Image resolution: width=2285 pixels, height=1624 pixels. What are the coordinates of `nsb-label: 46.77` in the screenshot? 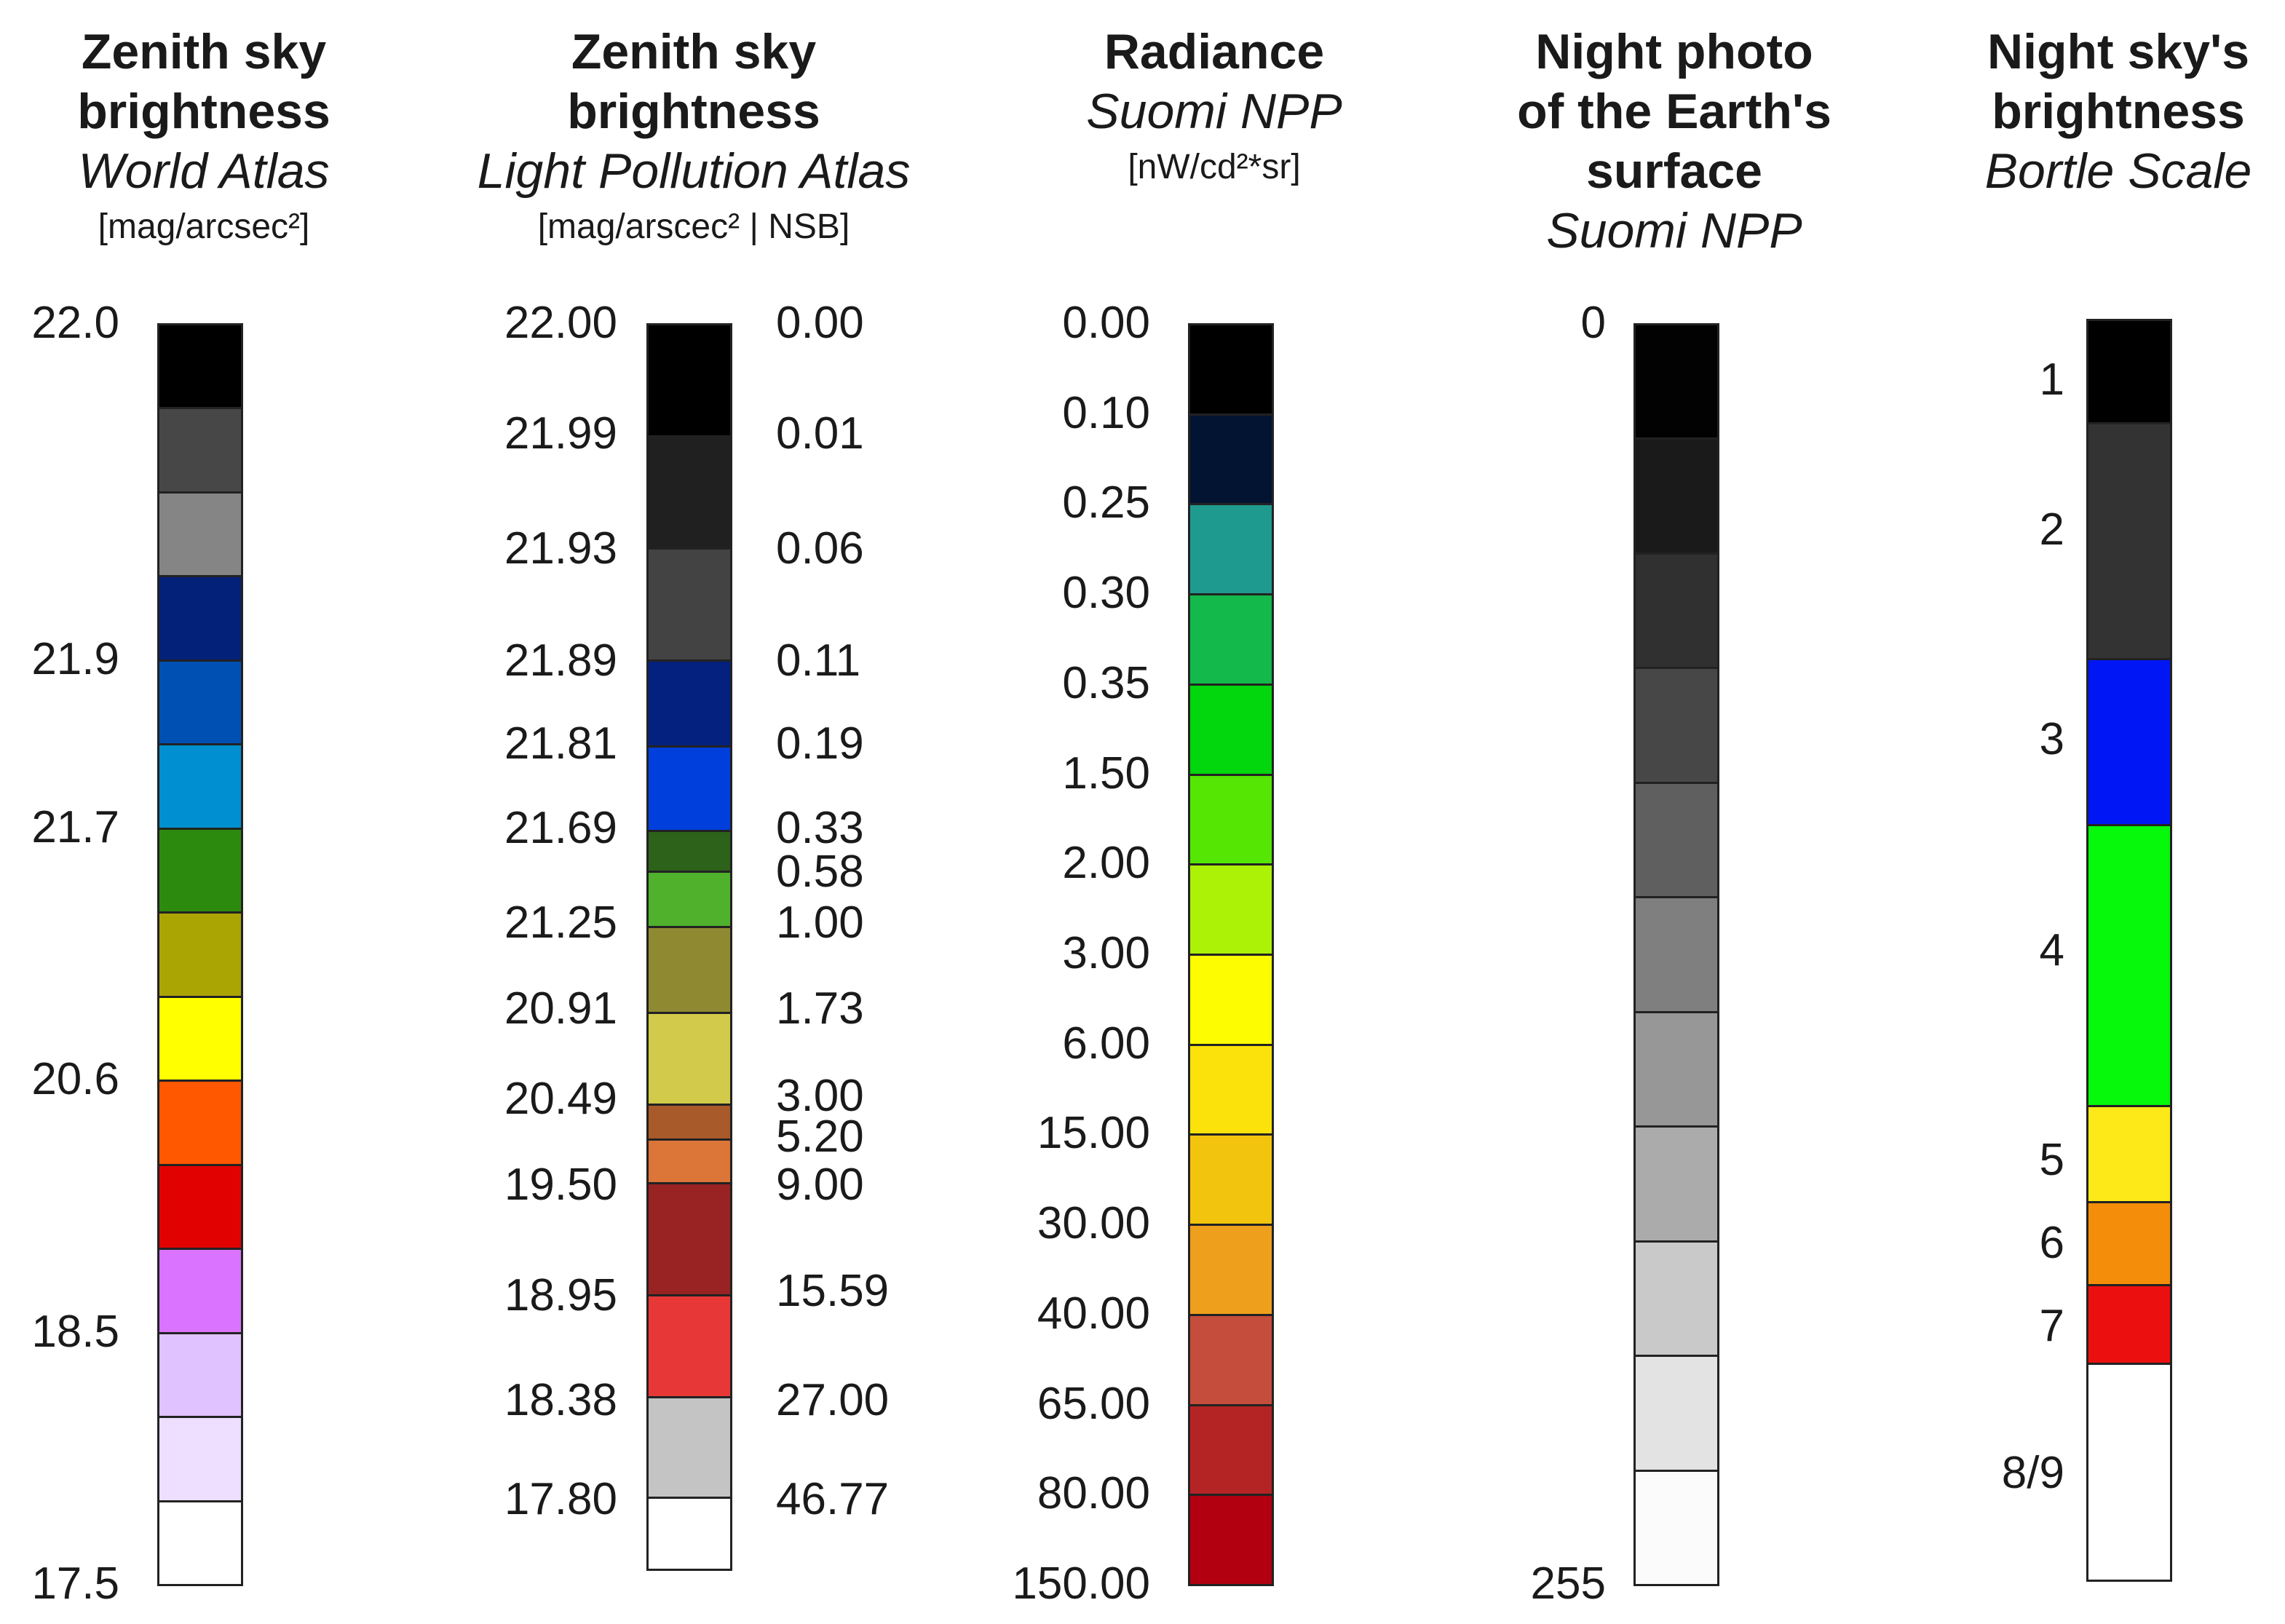 It's located at (833, 1499).